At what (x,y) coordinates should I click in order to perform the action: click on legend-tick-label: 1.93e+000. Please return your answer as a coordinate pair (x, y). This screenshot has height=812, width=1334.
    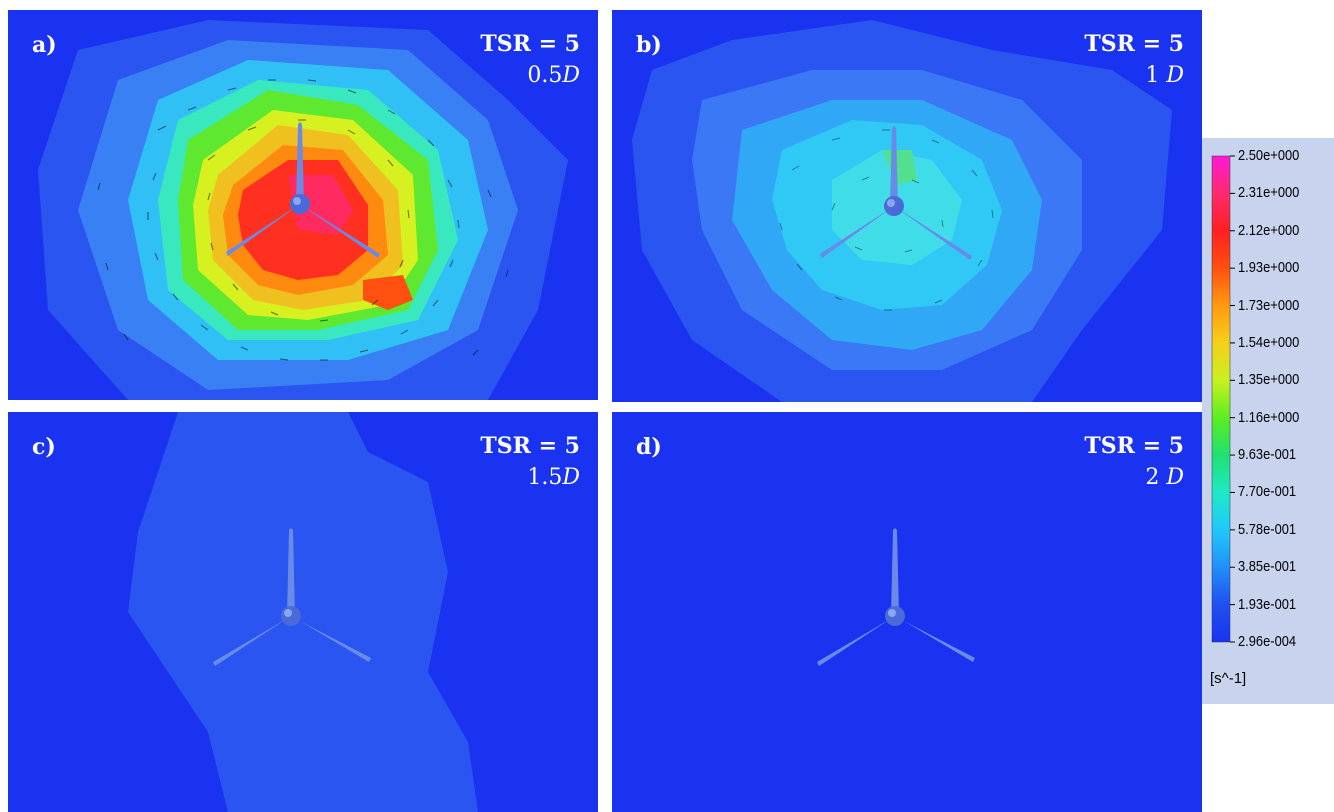
    Looking at the image, I should click on (1269, 268).